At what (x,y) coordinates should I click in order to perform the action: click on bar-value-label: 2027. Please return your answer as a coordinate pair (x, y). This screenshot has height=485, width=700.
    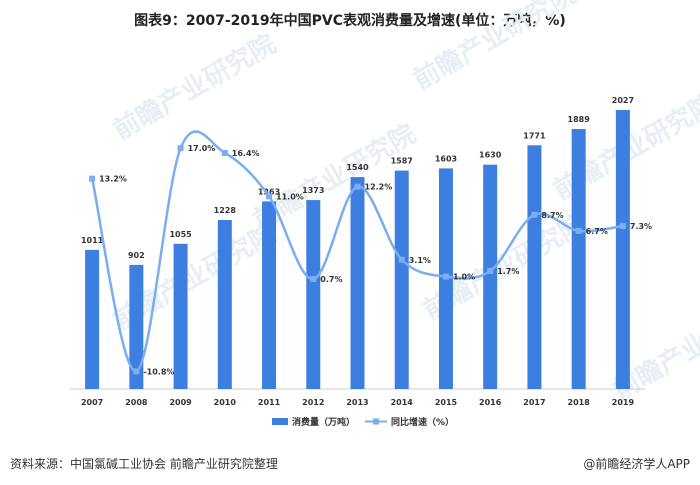
    Looking at the image, I should click on (623, 100).